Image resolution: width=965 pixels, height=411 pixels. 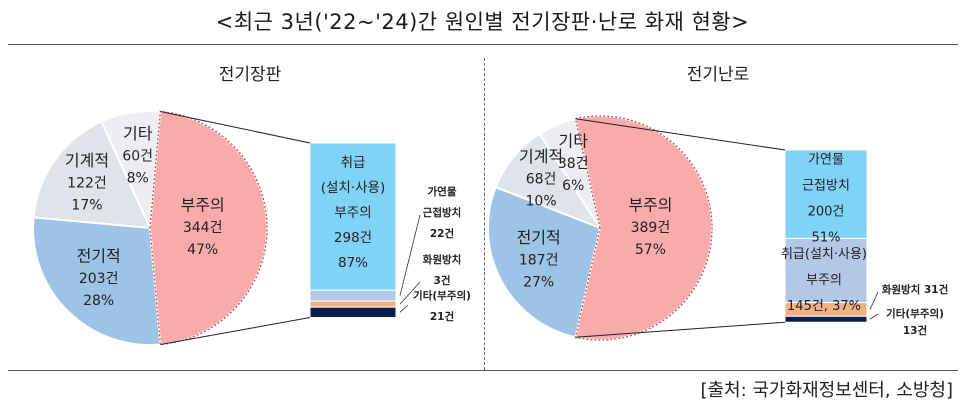 What do you see at coordinates (824, 306) in the screenshot?
I see `breakdown-label-1-1-2: 145건, 37%` at bounding box center [824, 306].